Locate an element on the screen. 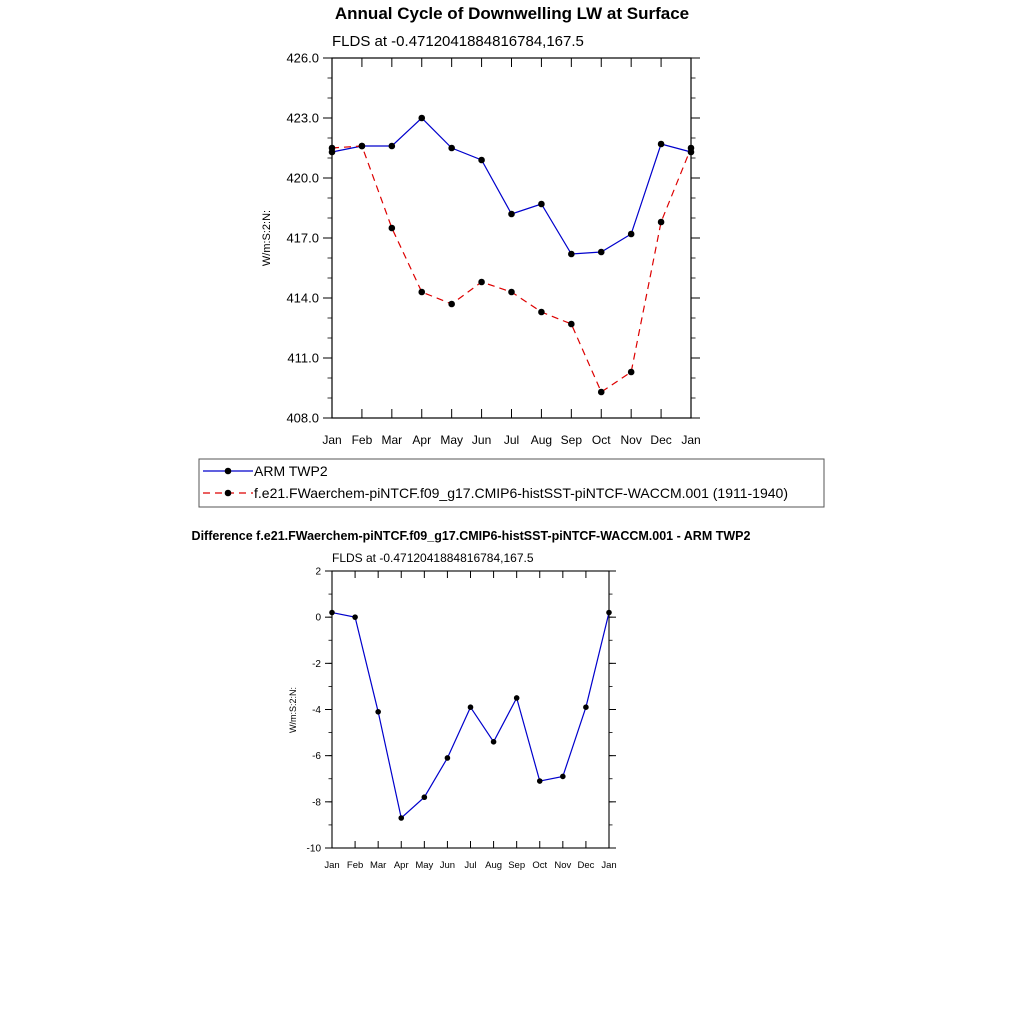  legend-marker-model is located at coordinates (228, 493).